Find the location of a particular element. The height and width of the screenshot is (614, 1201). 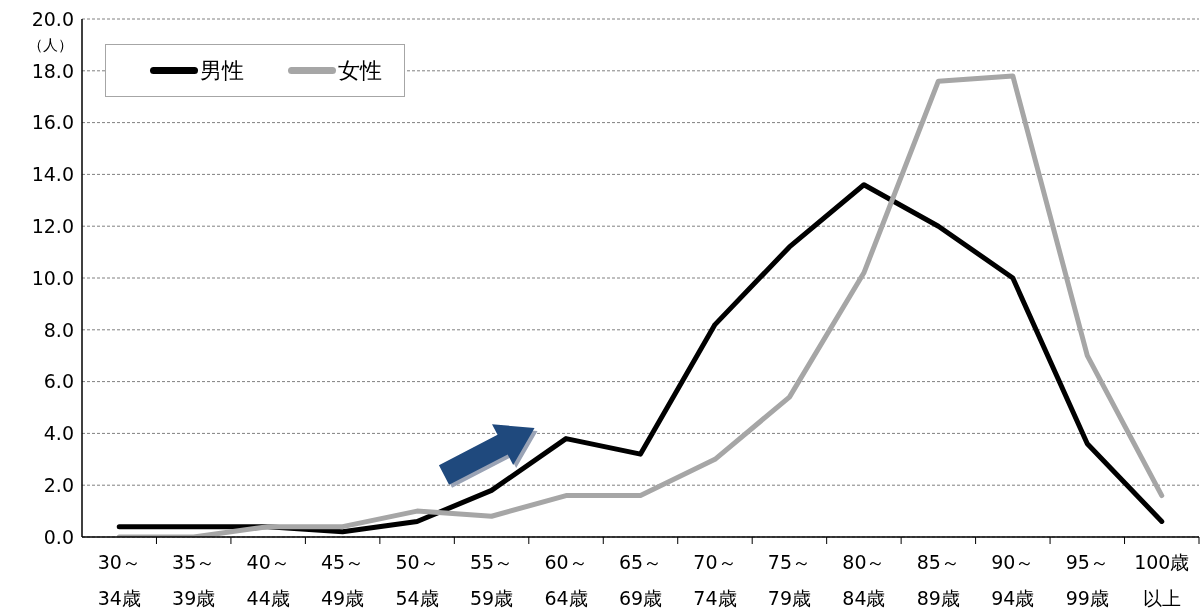

y-tick-label: 10.0 is located at coordinates (52, 277).